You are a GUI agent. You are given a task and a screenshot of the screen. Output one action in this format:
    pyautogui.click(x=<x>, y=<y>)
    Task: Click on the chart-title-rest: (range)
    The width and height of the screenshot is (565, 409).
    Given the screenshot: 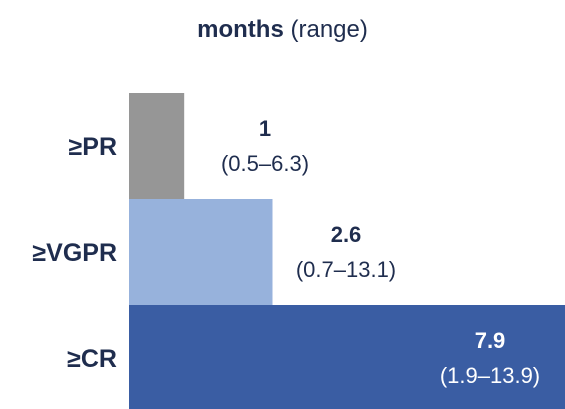 What is the action you would take?
    pyautogui.click(x=325, y=29)
    